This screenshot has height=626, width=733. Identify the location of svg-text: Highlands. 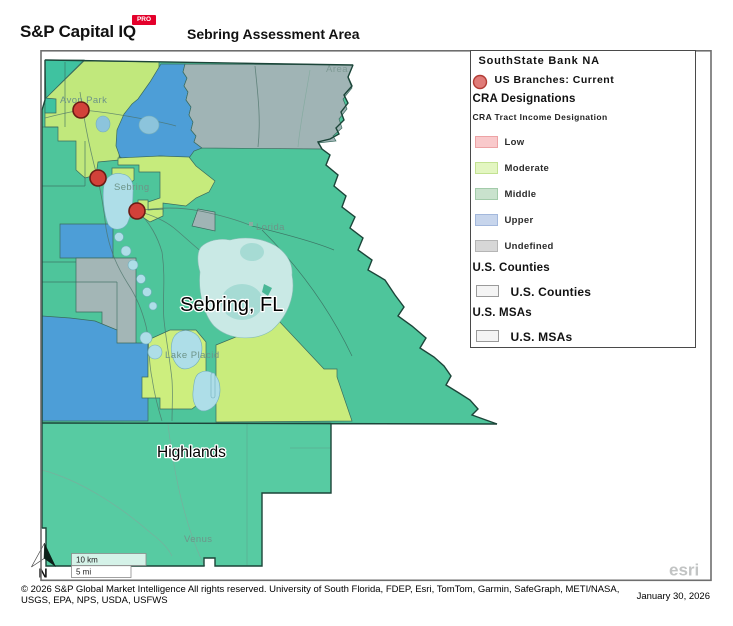
(191, 452).